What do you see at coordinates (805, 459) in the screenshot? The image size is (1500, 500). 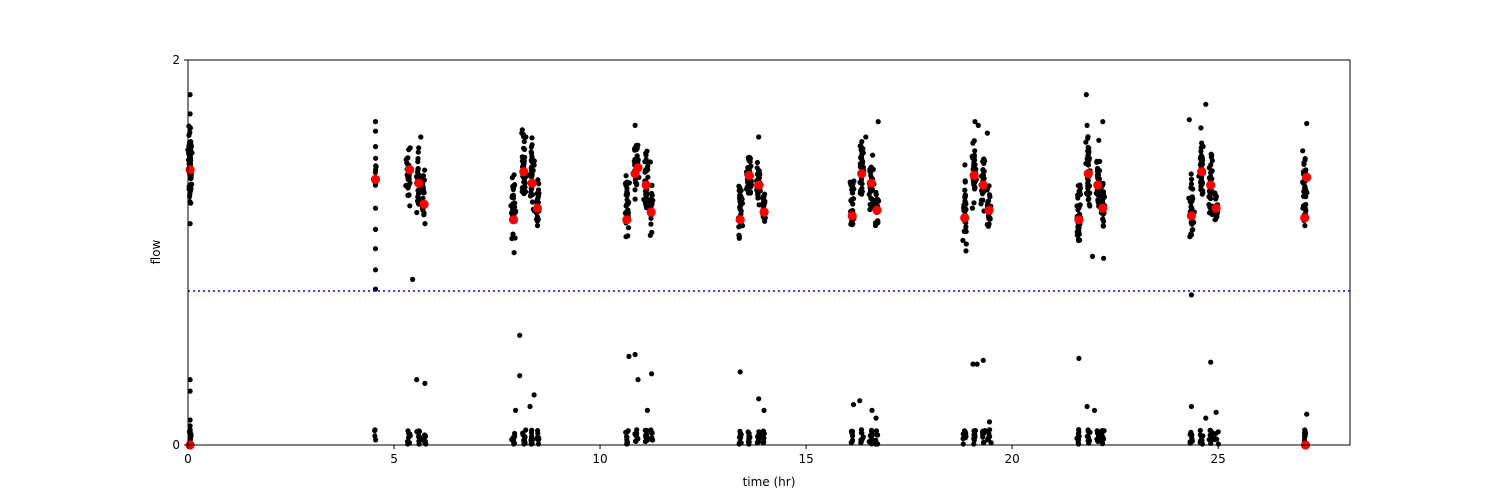 I see `x-tick-label: 15` at bounding box center [805, 459].